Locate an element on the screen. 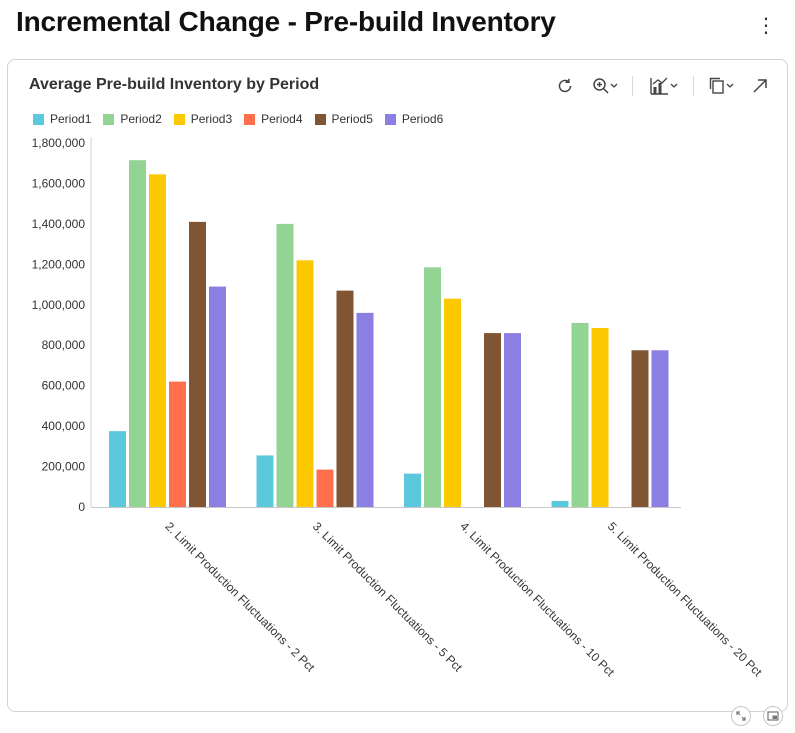 This screenshot has width=795, height=733. legend-item-period5: Period5 is located at coordinates (343, 119).